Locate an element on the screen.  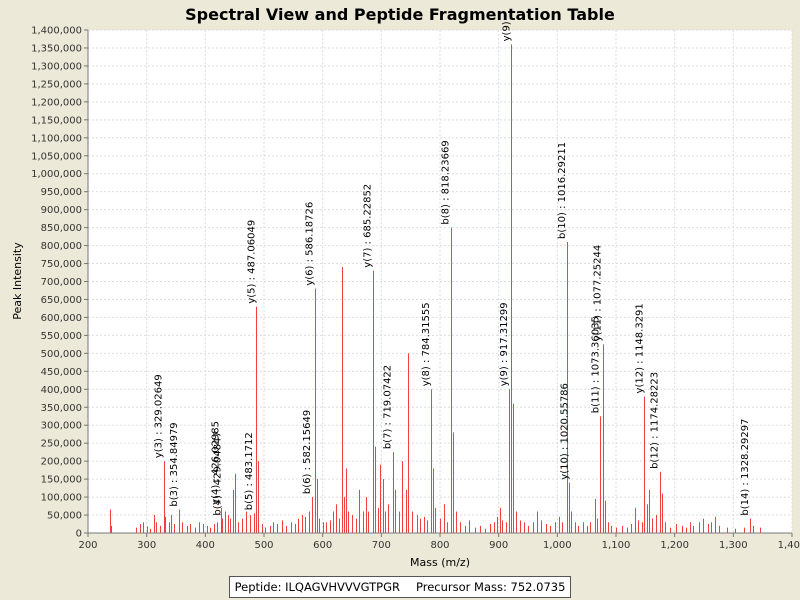
y-tick-label: 550,000 is located at coordinates (61, 336).